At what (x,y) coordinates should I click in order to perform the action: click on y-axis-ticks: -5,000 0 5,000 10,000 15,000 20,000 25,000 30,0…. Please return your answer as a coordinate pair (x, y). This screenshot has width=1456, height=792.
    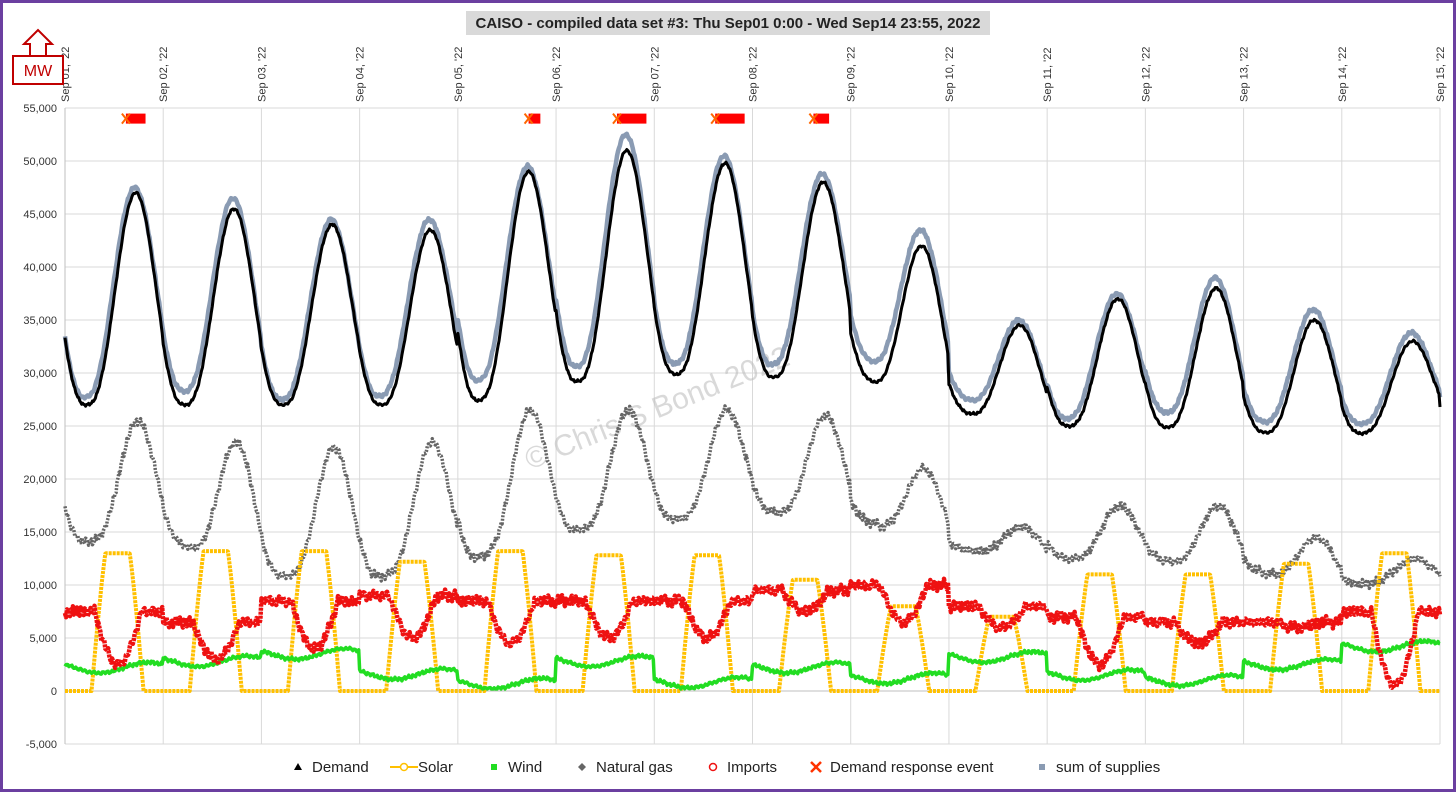
    Looking at the image, I should click on (40, 427).